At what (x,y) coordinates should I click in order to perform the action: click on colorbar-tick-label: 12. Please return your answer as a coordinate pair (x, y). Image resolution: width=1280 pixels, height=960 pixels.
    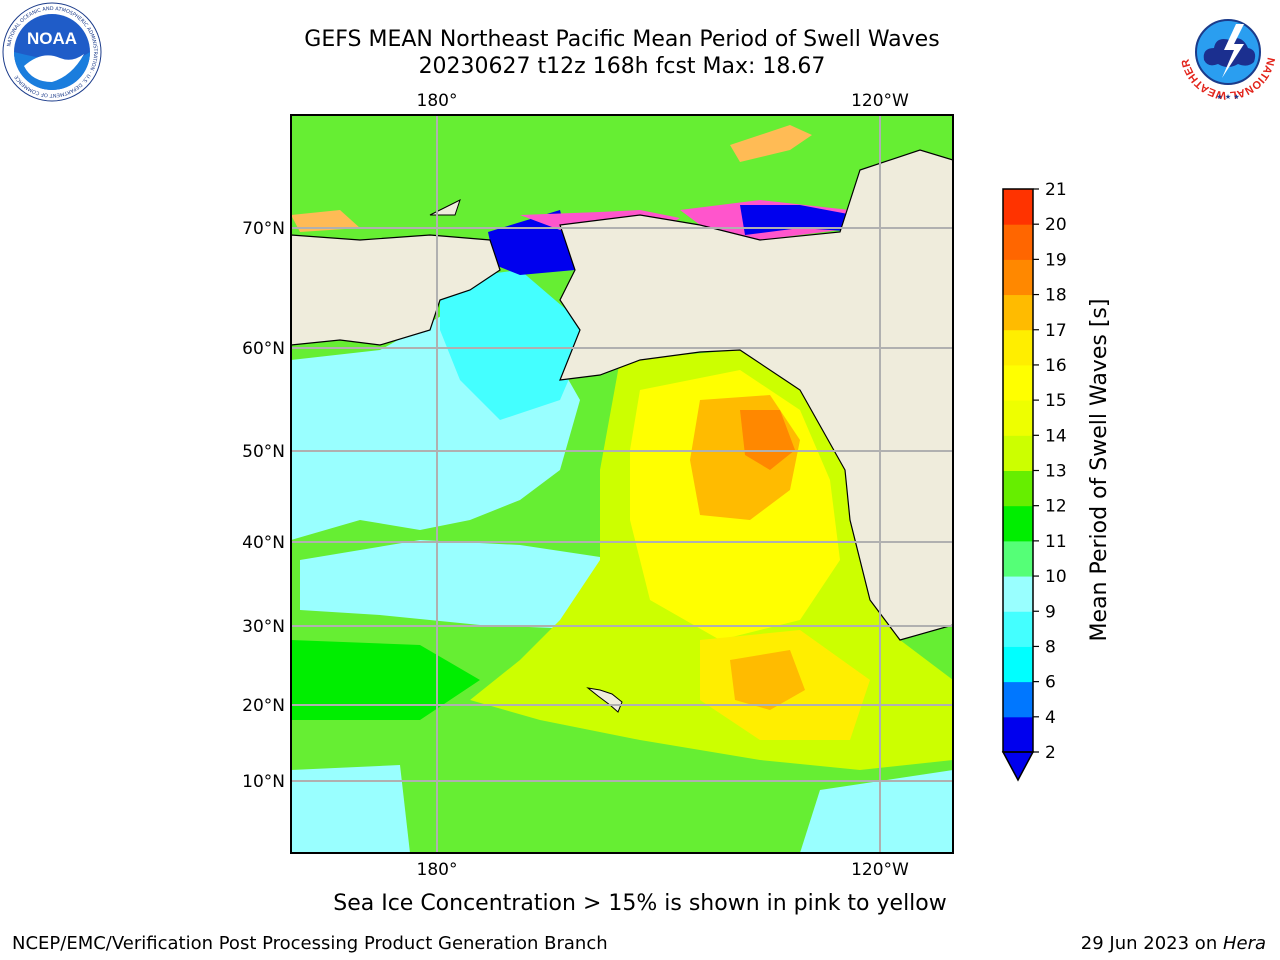
    Looking at the image, I should click on (1056, 507).